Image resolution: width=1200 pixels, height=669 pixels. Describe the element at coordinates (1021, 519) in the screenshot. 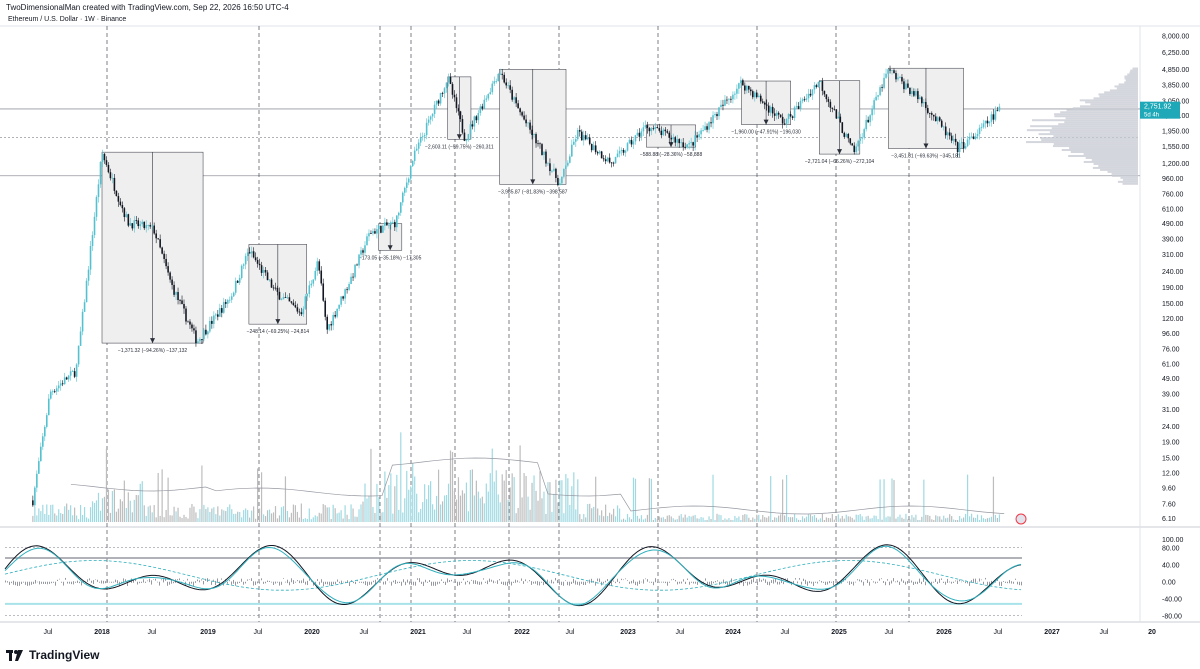

I see `event-flag-icon` at that location.